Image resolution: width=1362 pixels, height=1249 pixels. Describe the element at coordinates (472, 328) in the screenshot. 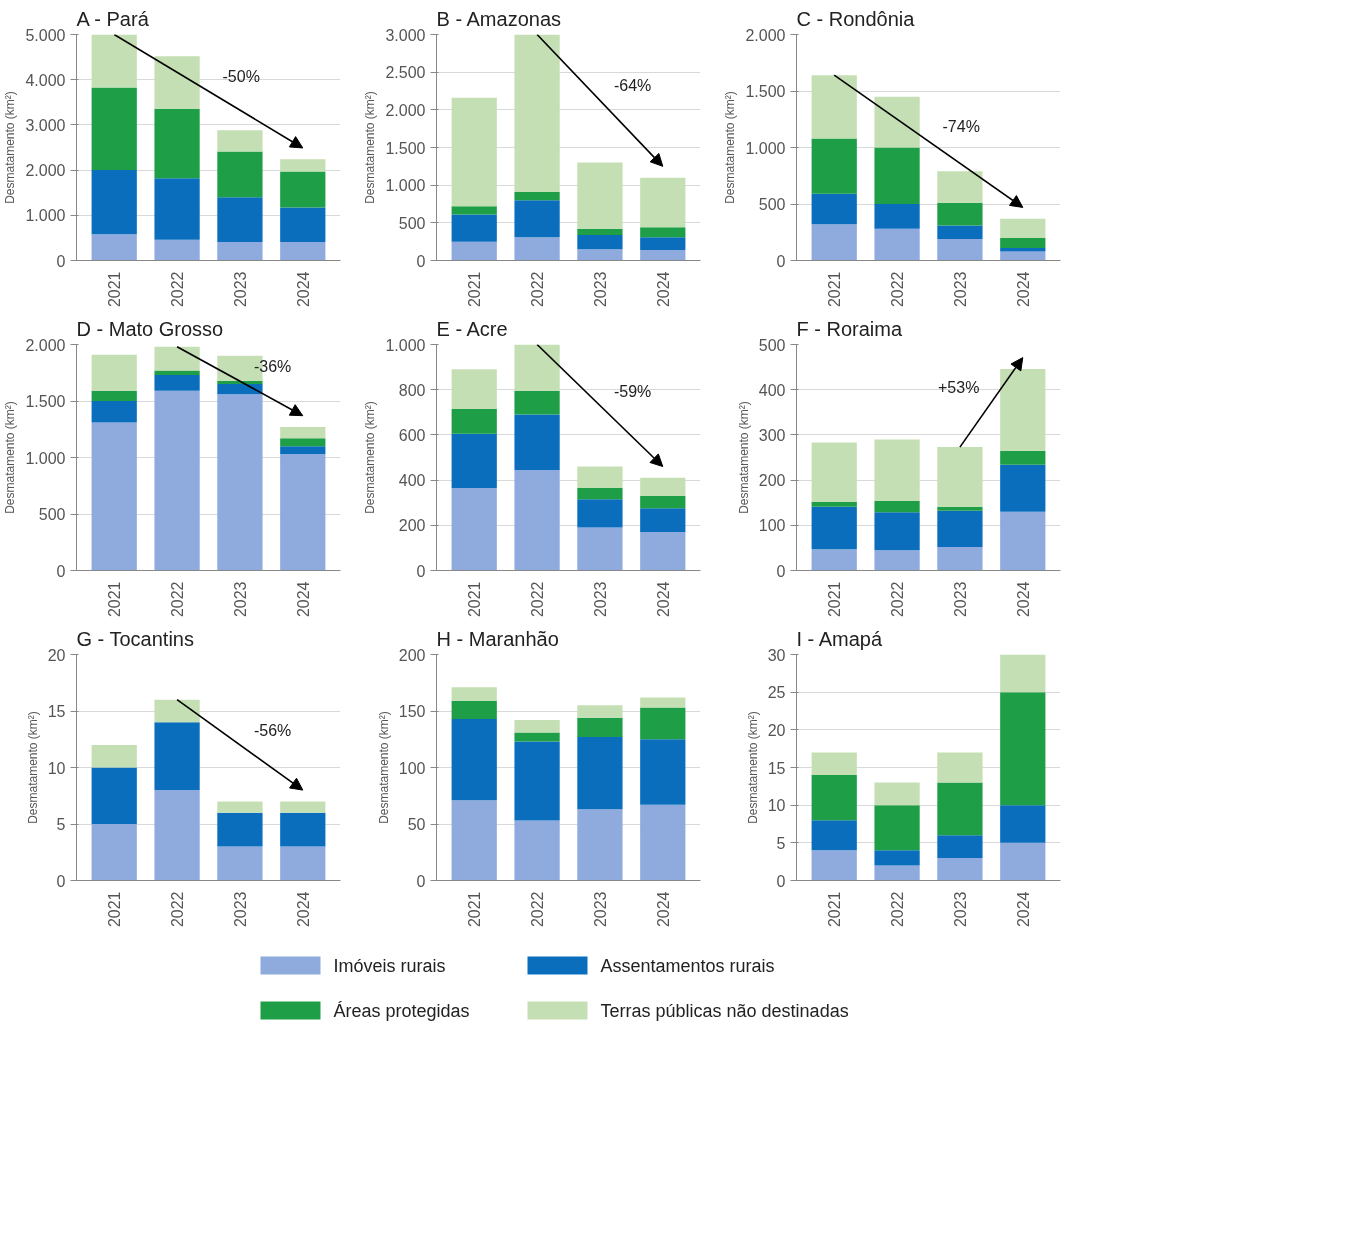

I see `chart-title: E - Acre` at that location.